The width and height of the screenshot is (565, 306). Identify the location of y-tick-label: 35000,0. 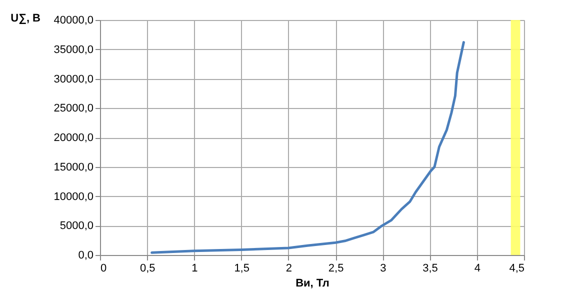
(74, 50).